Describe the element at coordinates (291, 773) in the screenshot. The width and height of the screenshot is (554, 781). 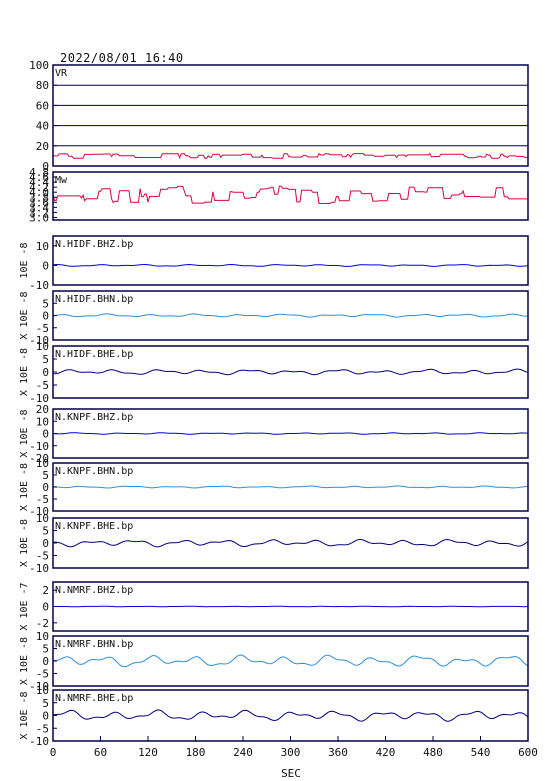
I see `x-axis-label: SEC` at that location.